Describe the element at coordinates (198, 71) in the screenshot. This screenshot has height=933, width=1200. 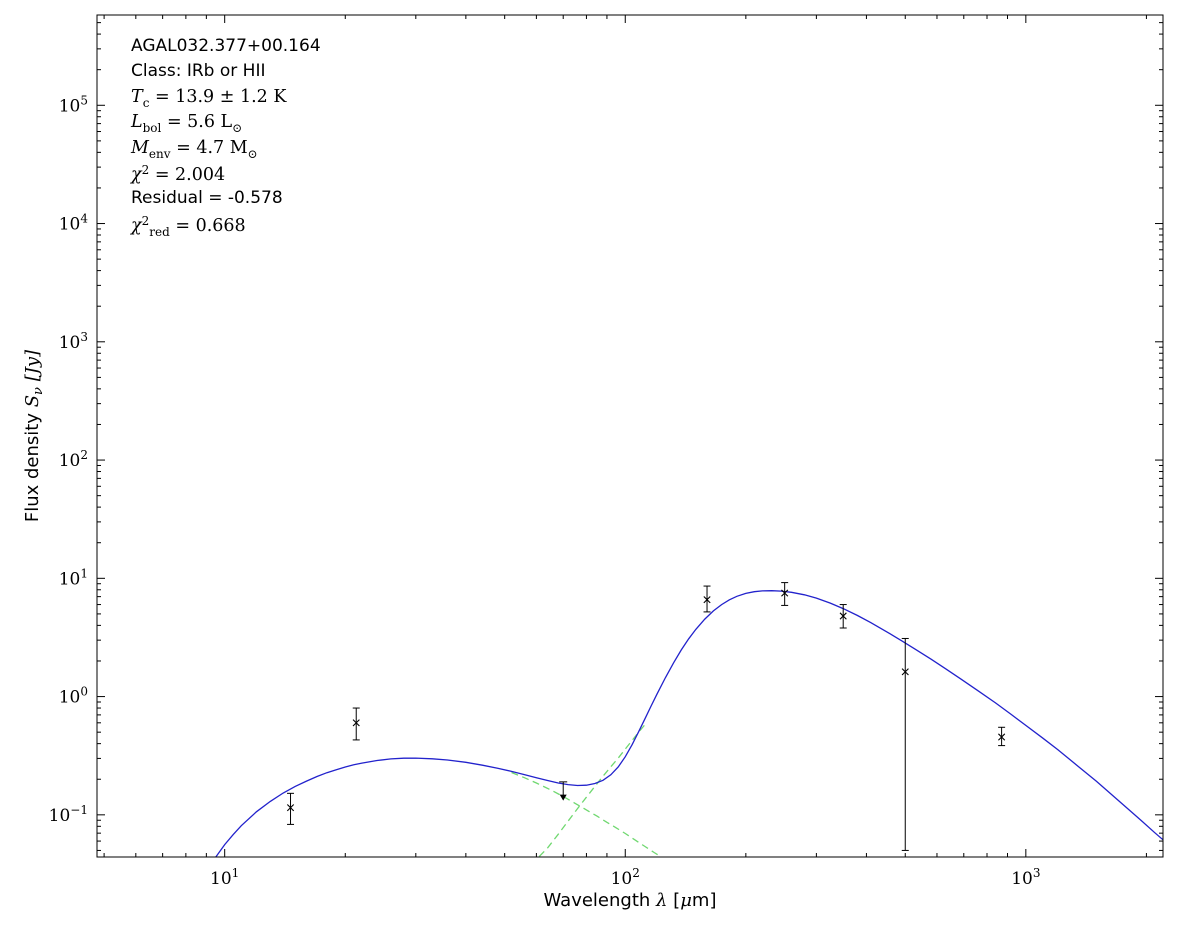
I see `annotation-segment: Class: IRb or HII` at that location.